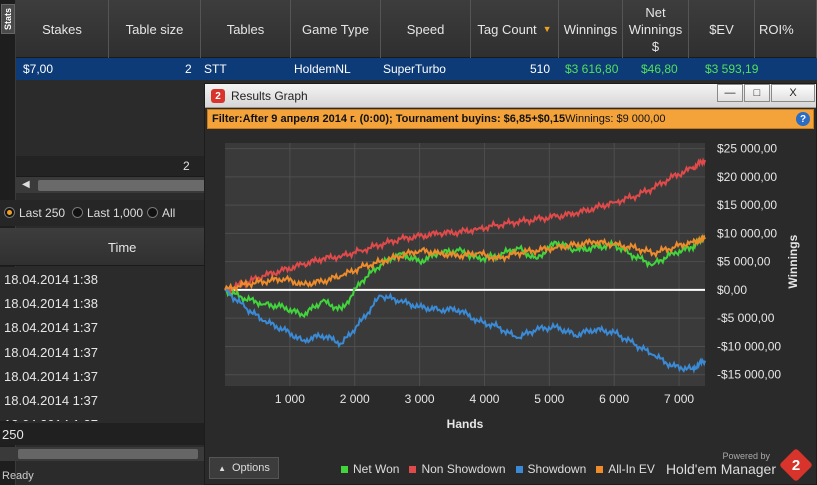 This screenshot has width=817, height=485. What do you see at coordinates (269, 96) in the screenshot?
I see `window-title: Results Graph` at bounding box center [269, 96].